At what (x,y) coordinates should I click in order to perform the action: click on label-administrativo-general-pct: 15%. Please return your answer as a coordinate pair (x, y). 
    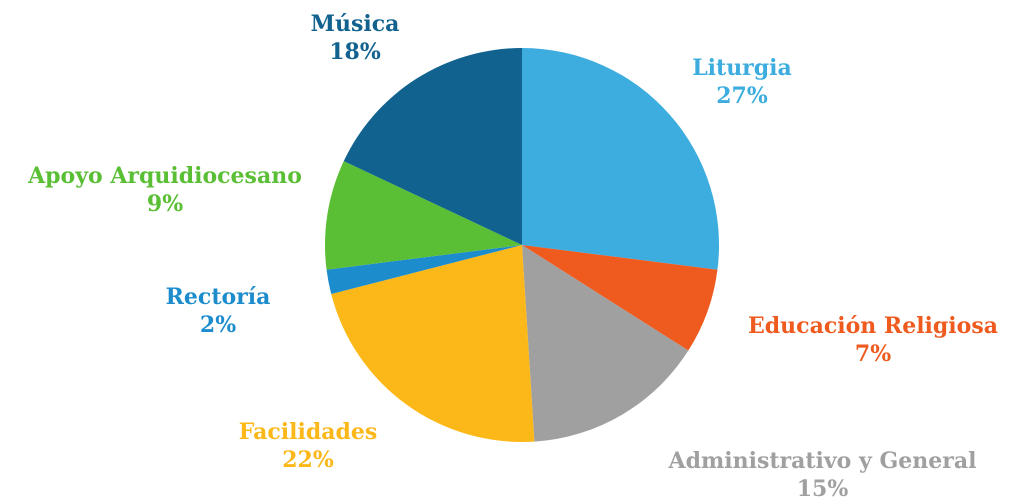
    Looking at the image, I should click on (822, 489).